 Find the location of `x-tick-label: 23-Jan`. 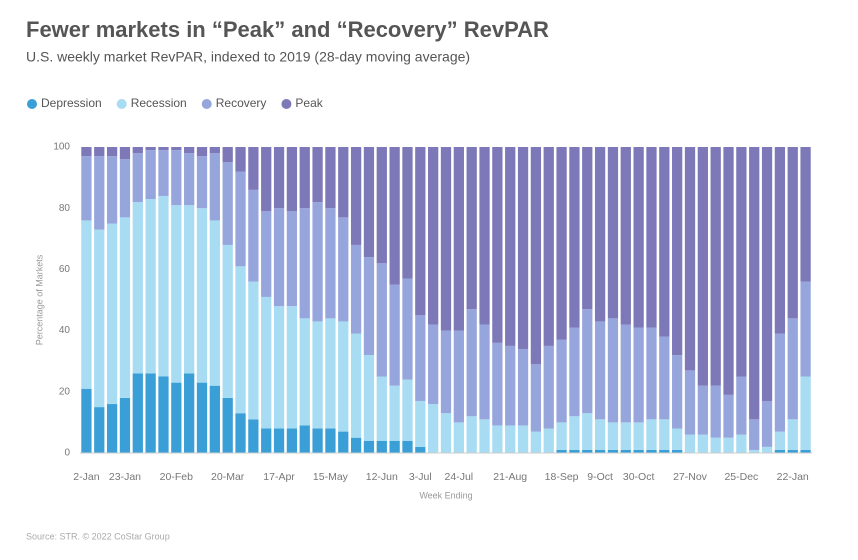

x-tick-label: 23-Jan is located at coordinates (125, 477).